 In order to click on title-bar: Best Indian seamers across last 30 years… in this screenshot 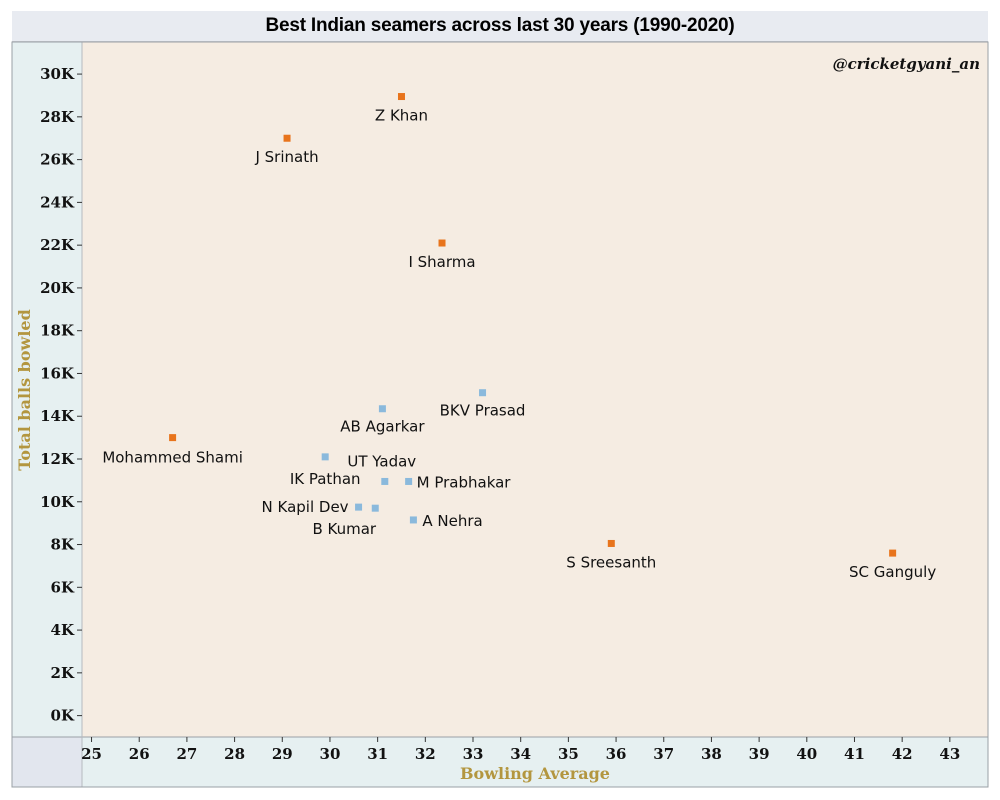, I will do `click(500, 26)`.